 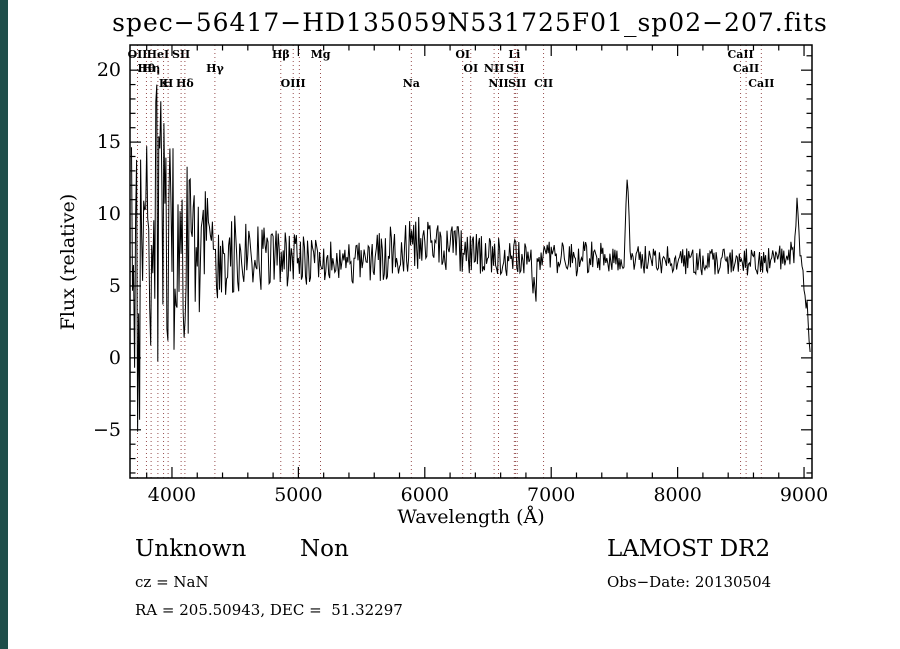 I want to click on spectral-line-label: Hη, so click(x=151, y=68).